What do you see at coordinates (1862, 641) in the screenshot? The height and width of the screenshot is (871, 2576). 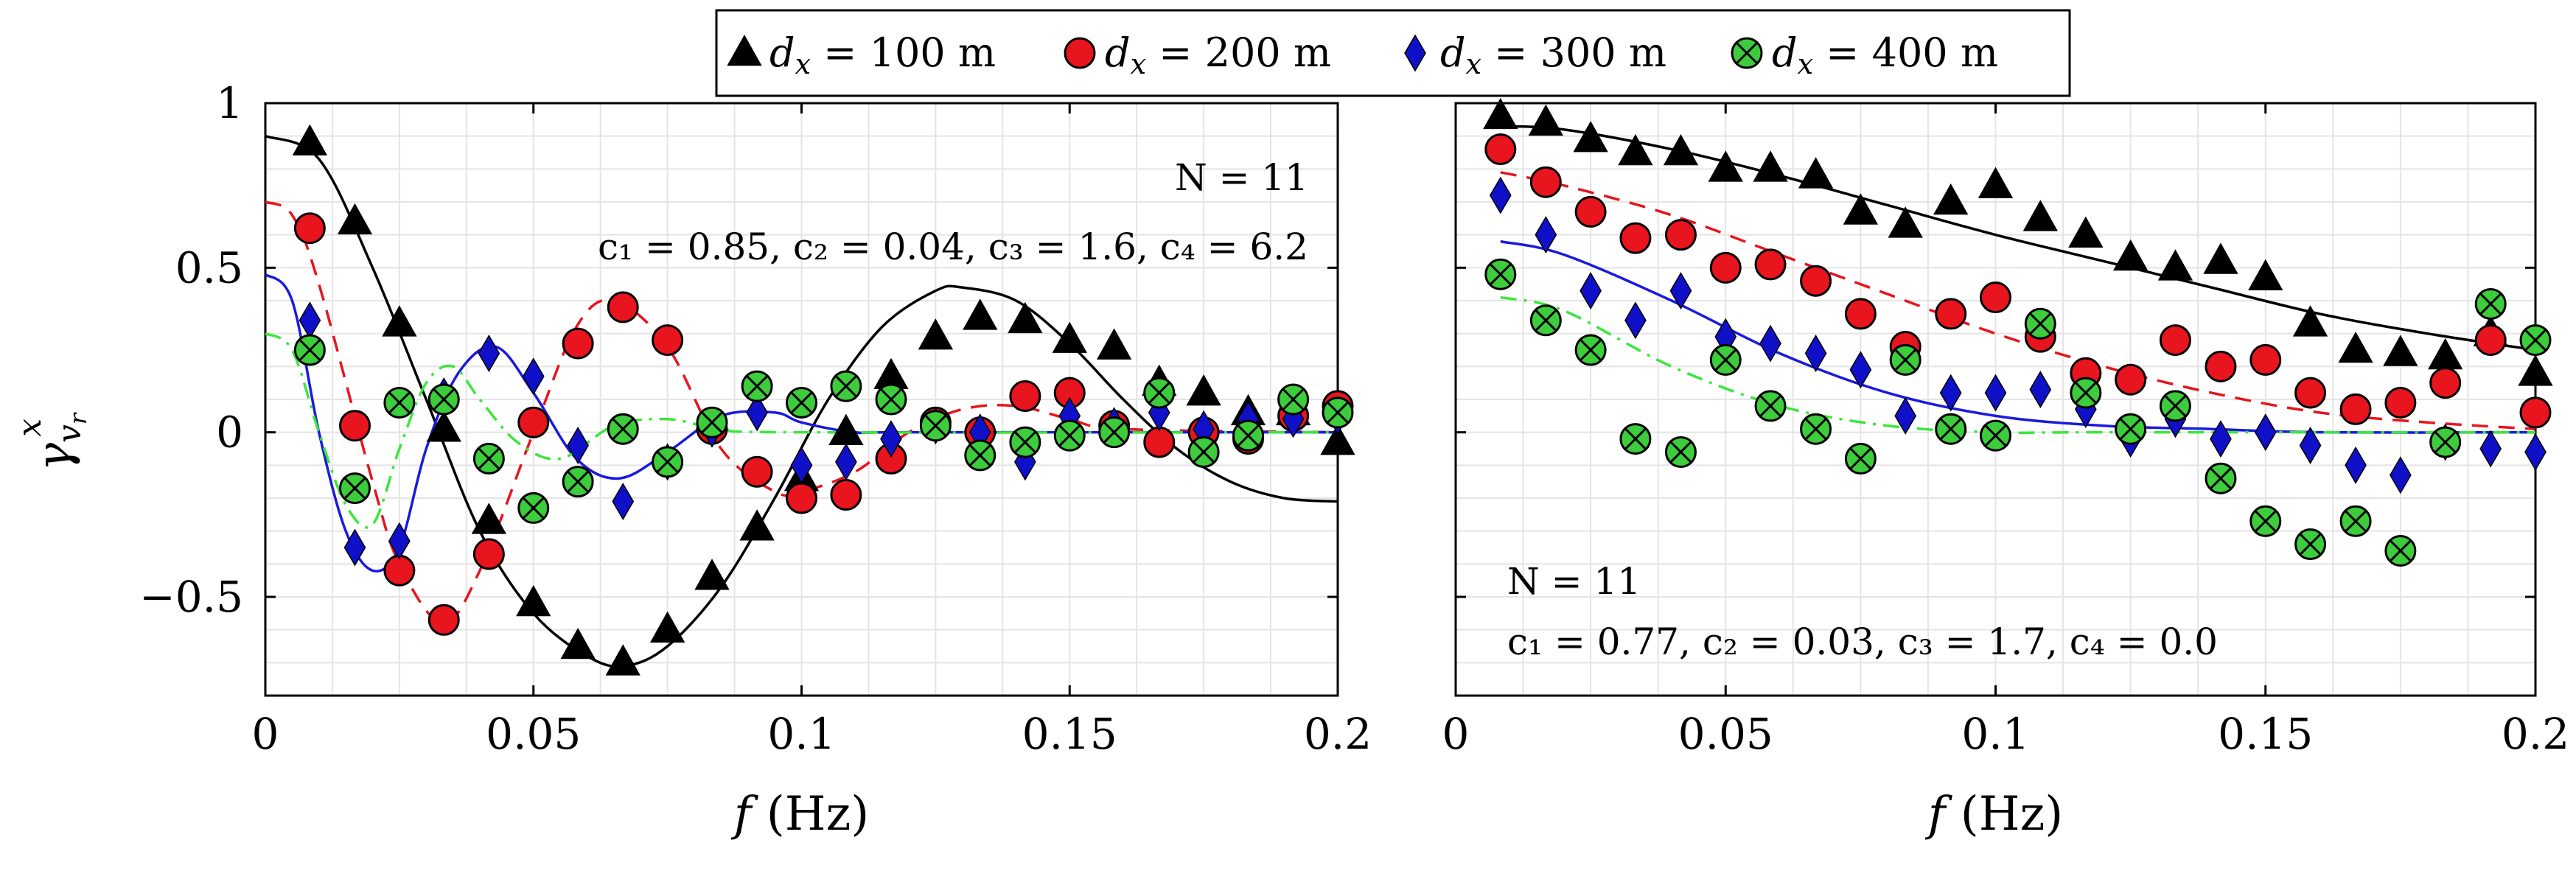 I see `annotation-coefficients: c₁ = 0.77, c₂ = 0.03, c₃ = 1.7, c₄ = 0.0` at bounding box center [1862, 641].